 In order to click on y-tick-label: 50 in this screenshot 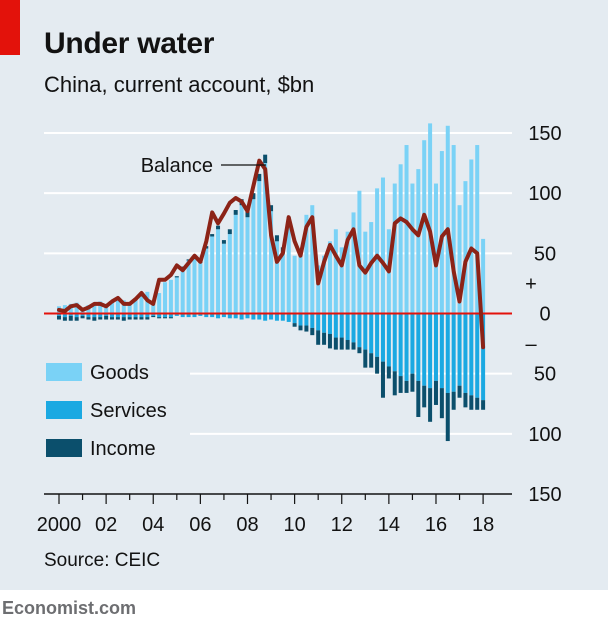, I will do `click(545, 375)`.